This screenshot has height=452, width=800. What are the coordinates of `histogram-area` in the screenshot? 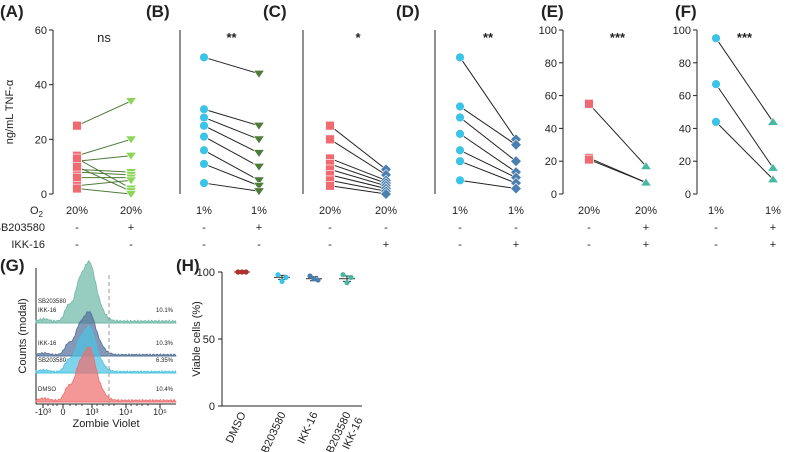 It's located at (106, 292).